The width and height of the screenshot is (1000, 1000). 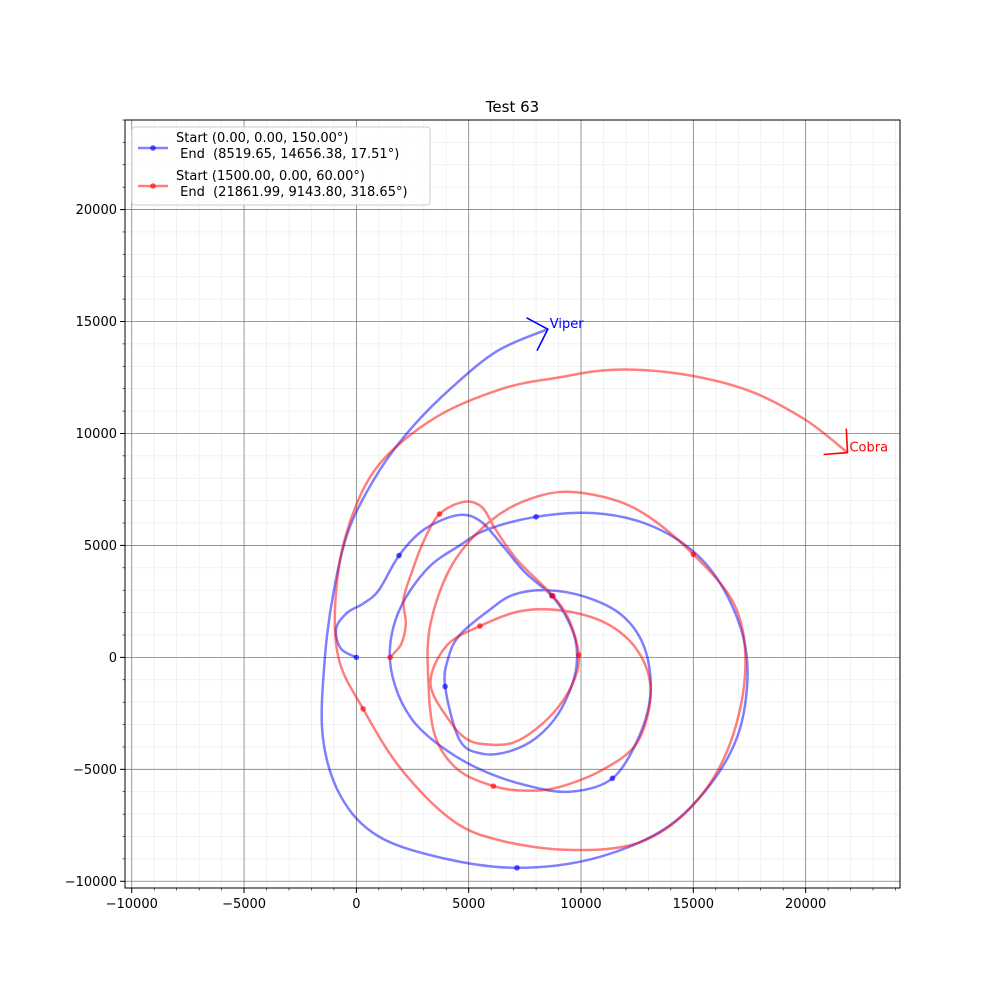 What do you see at coordinates (113, 658) in the screenshot?
I see `y-tick-label: 0` at bounding box center [113, 658].